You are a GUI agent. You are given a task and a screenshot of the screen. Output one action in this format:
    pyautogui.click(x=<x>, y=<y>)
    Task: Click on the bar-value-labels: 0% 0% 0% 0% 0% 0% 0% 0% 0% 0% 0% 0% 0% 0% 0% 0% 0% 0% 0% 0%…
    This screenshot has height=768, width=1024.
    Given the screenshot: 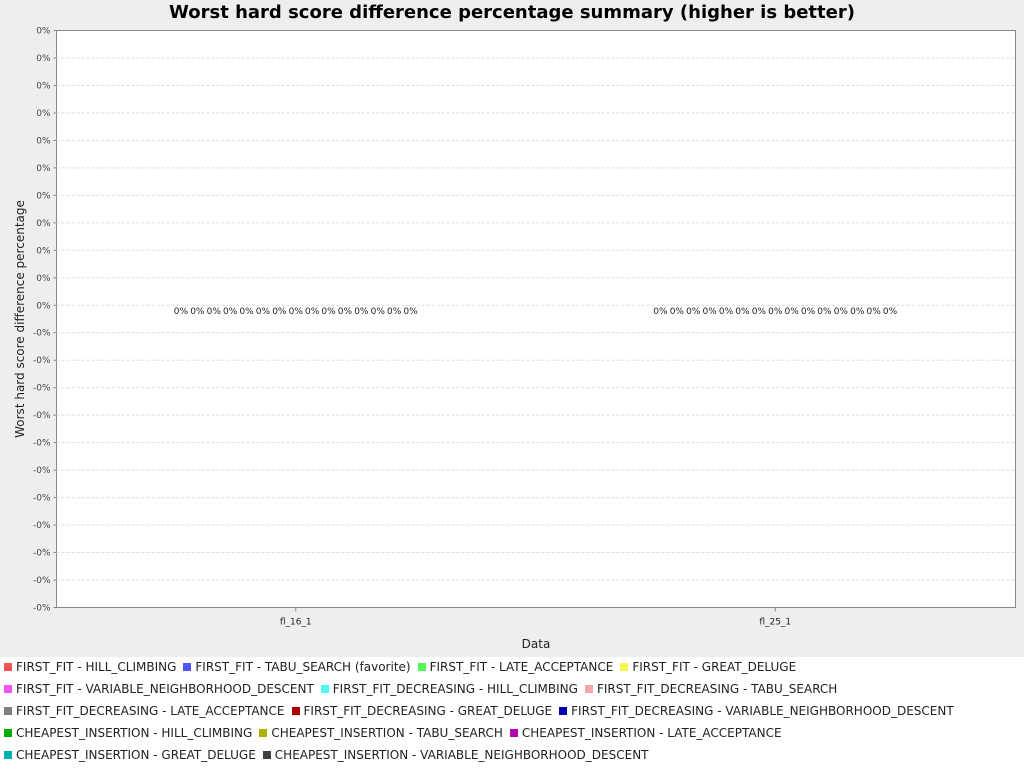 What is the action you would take?
    pyautogui.click(x=536, y=312)
    